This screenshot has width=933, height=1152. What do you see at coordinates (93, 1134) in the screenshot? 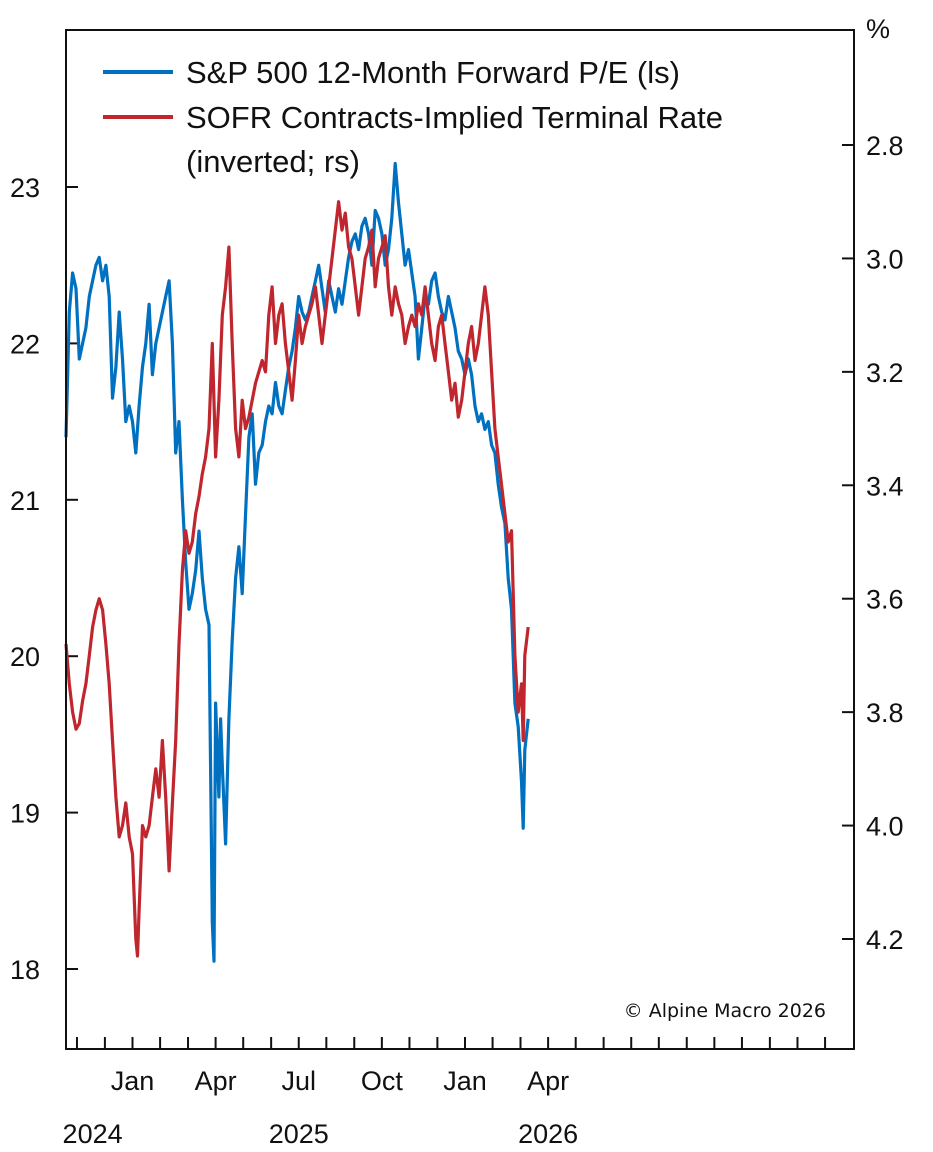
I see `x-year-label-0: 2024` at bounding box center [93, 1134].